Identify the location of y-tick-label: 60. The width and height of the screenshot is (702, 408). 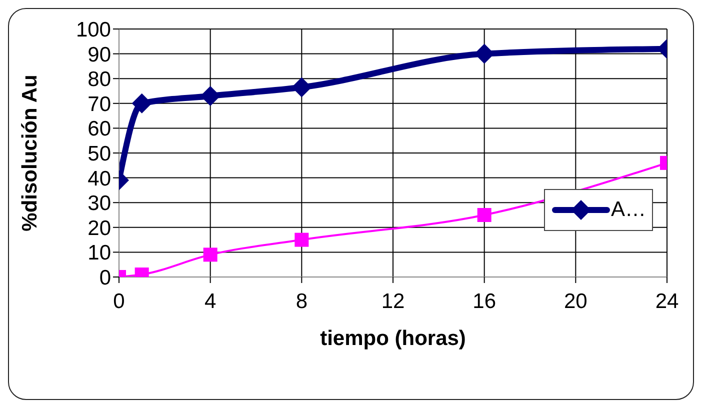
(99, 129).